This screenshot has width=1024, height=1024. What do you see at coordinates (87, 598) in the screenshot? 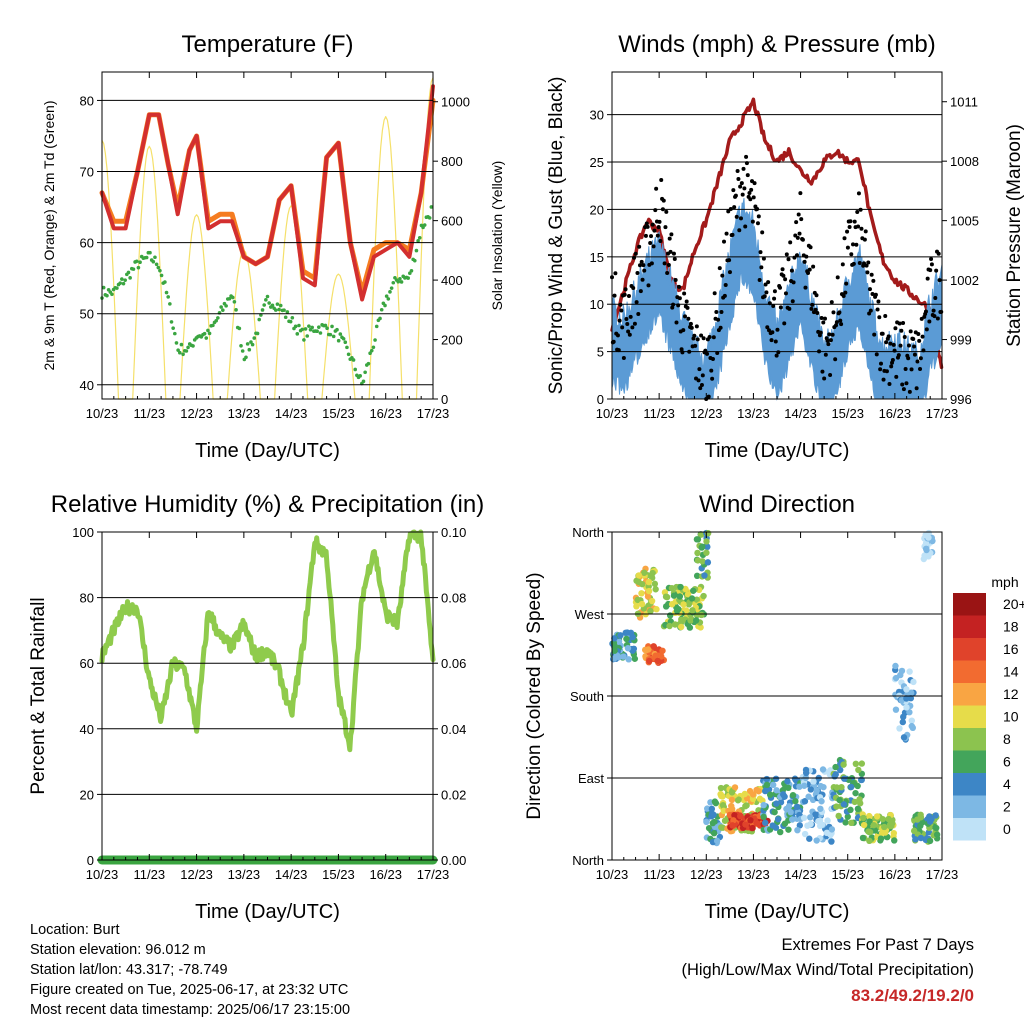
I see `rh_precip-ytick-label: 80` at bounding box center [87, 598].